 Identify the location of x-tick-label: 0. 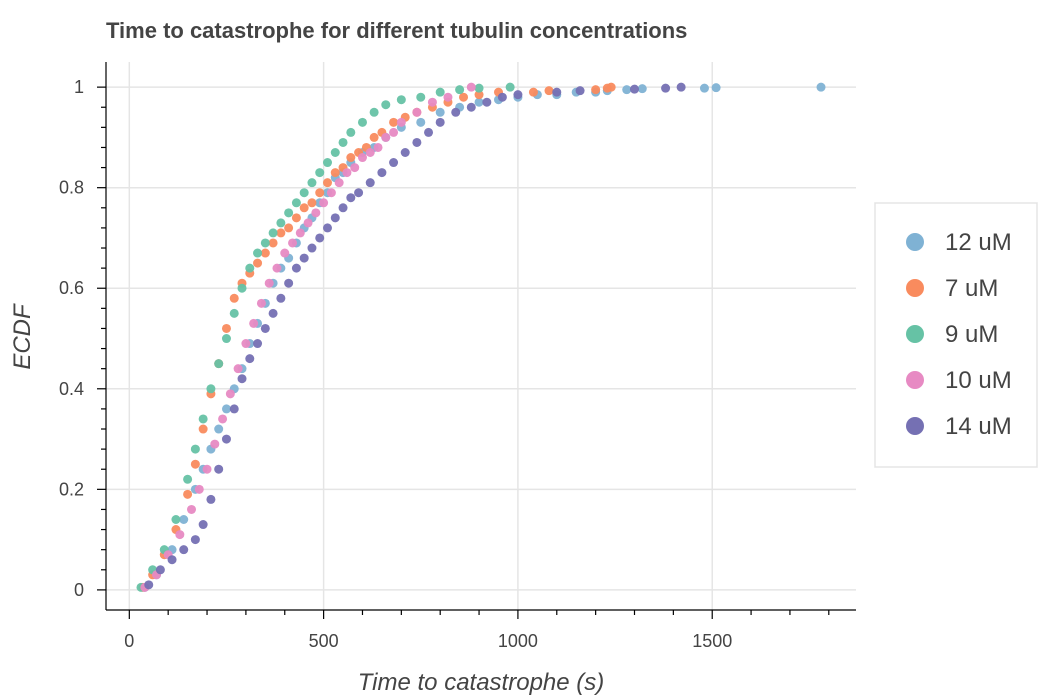
(129, 641).